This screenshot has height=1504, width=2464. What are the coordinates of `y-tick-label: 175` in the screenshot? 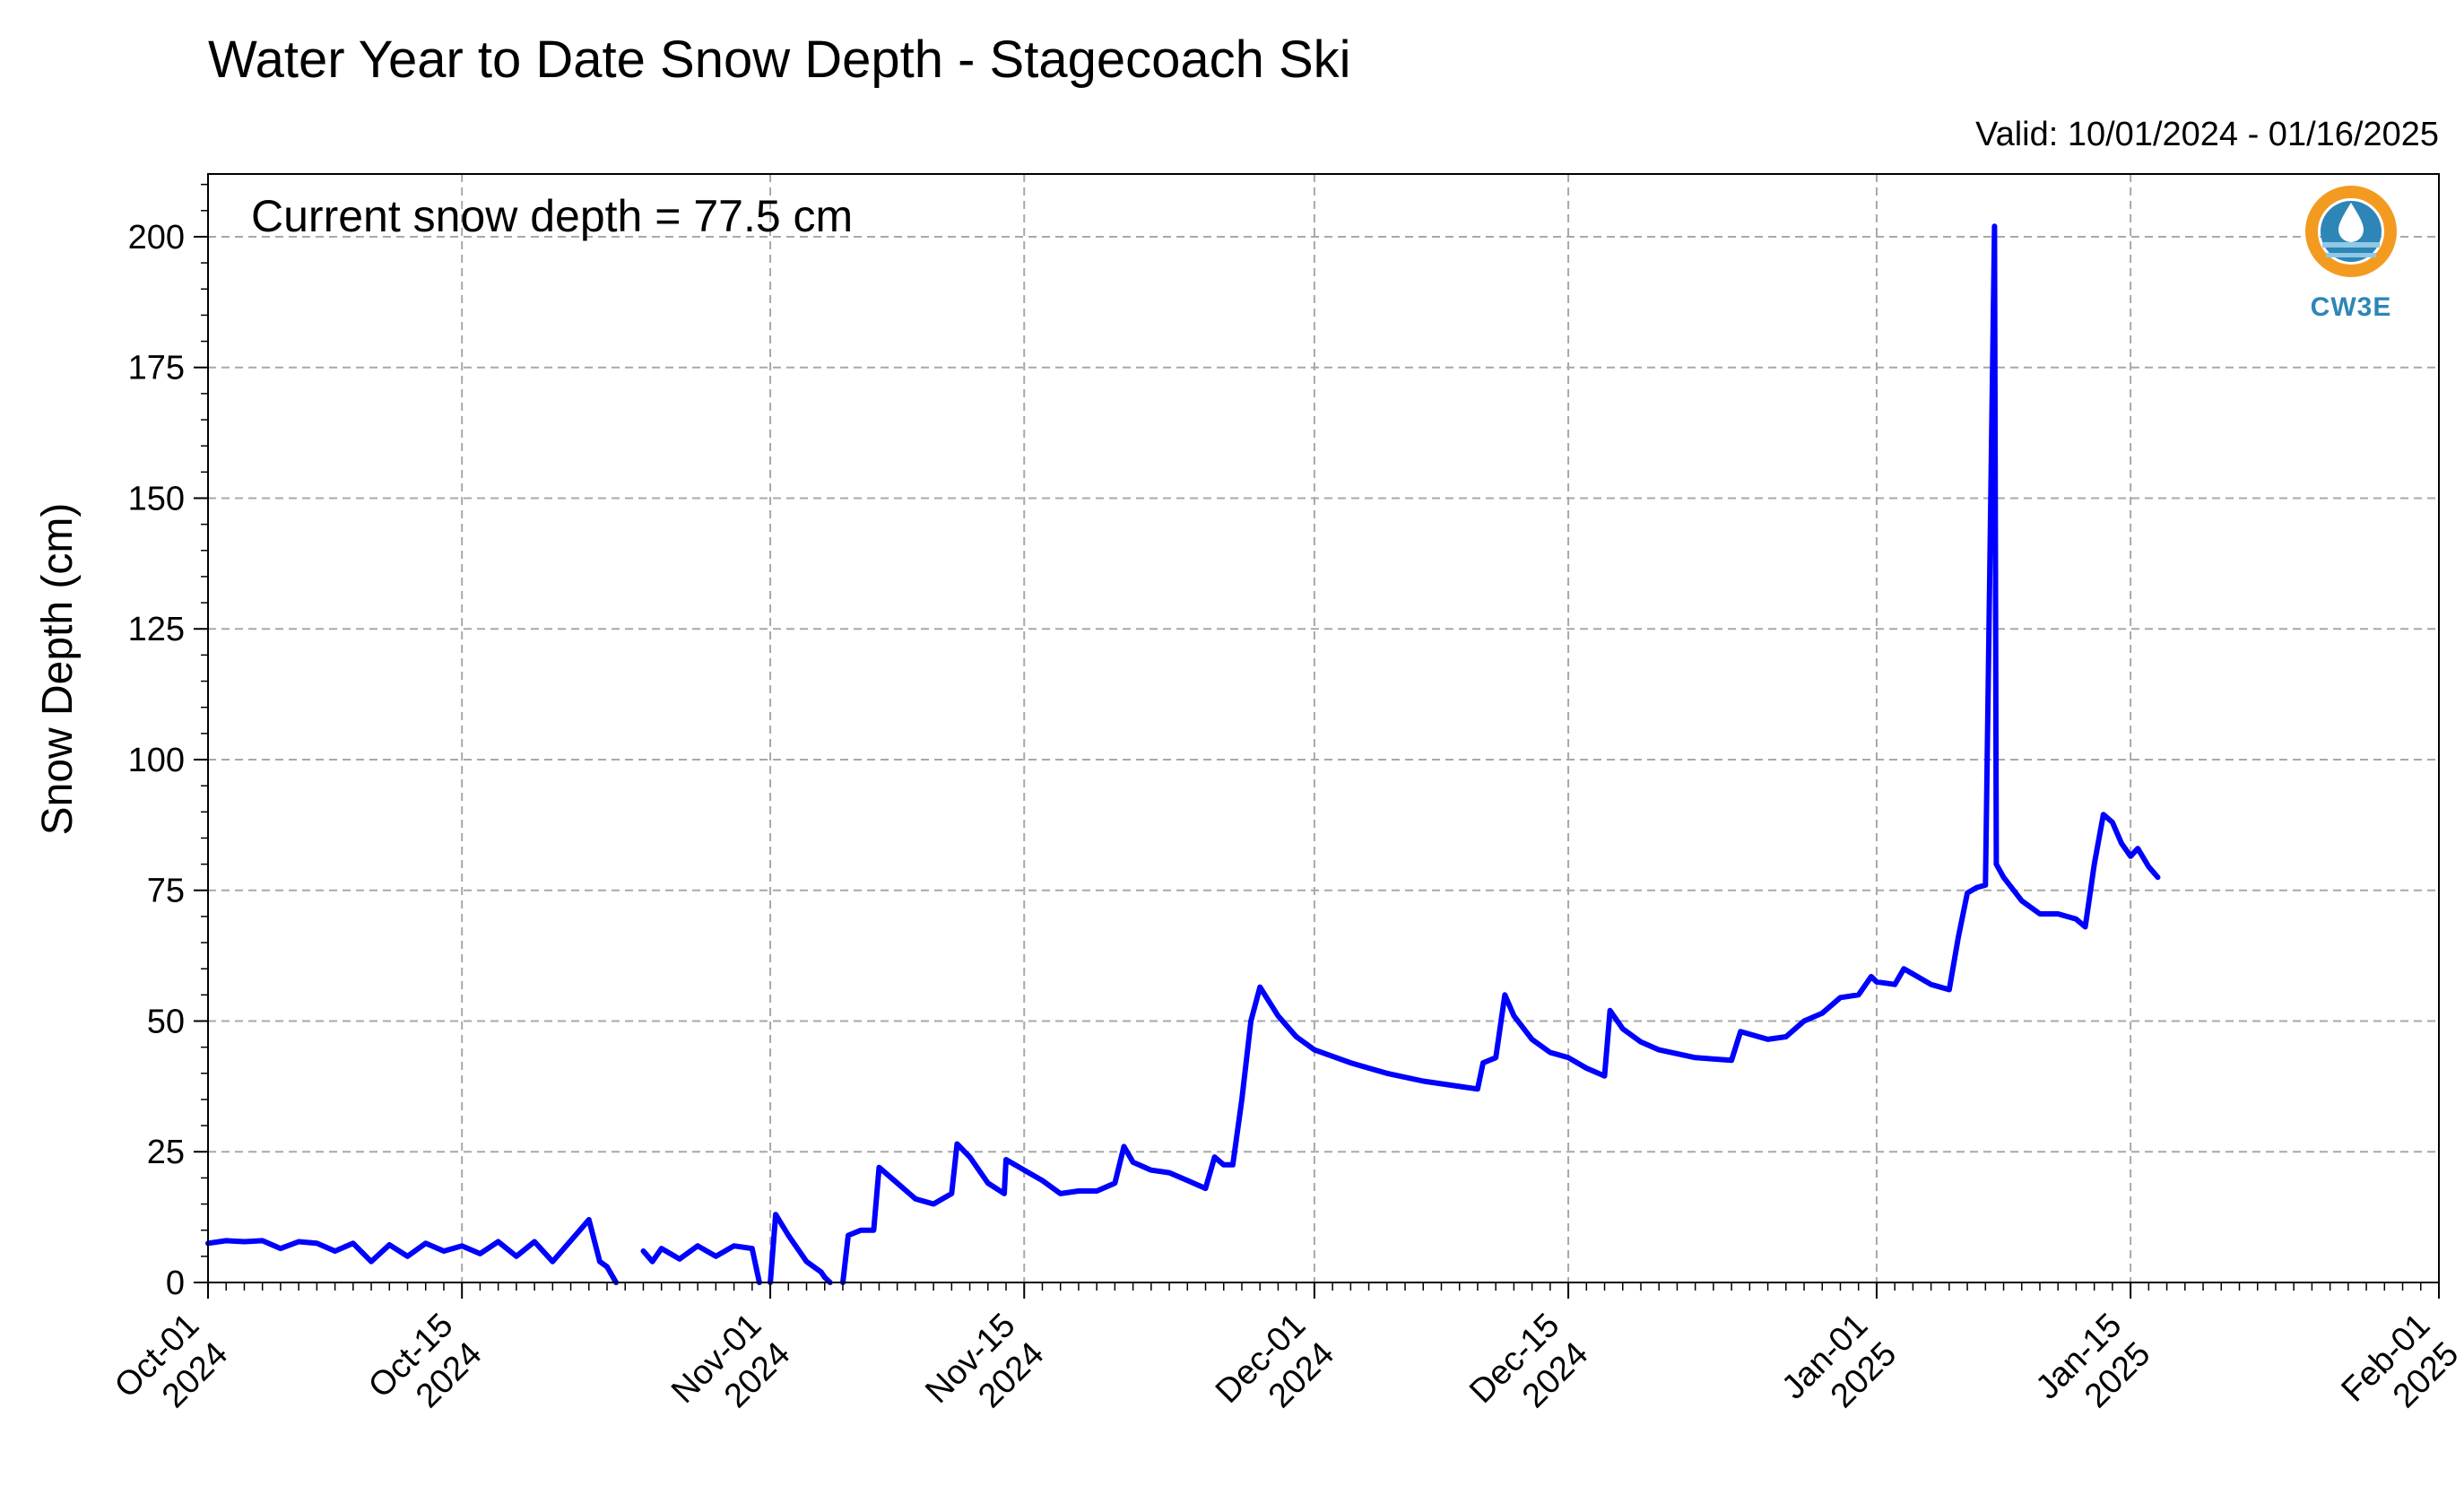 It's located at (156, 368).